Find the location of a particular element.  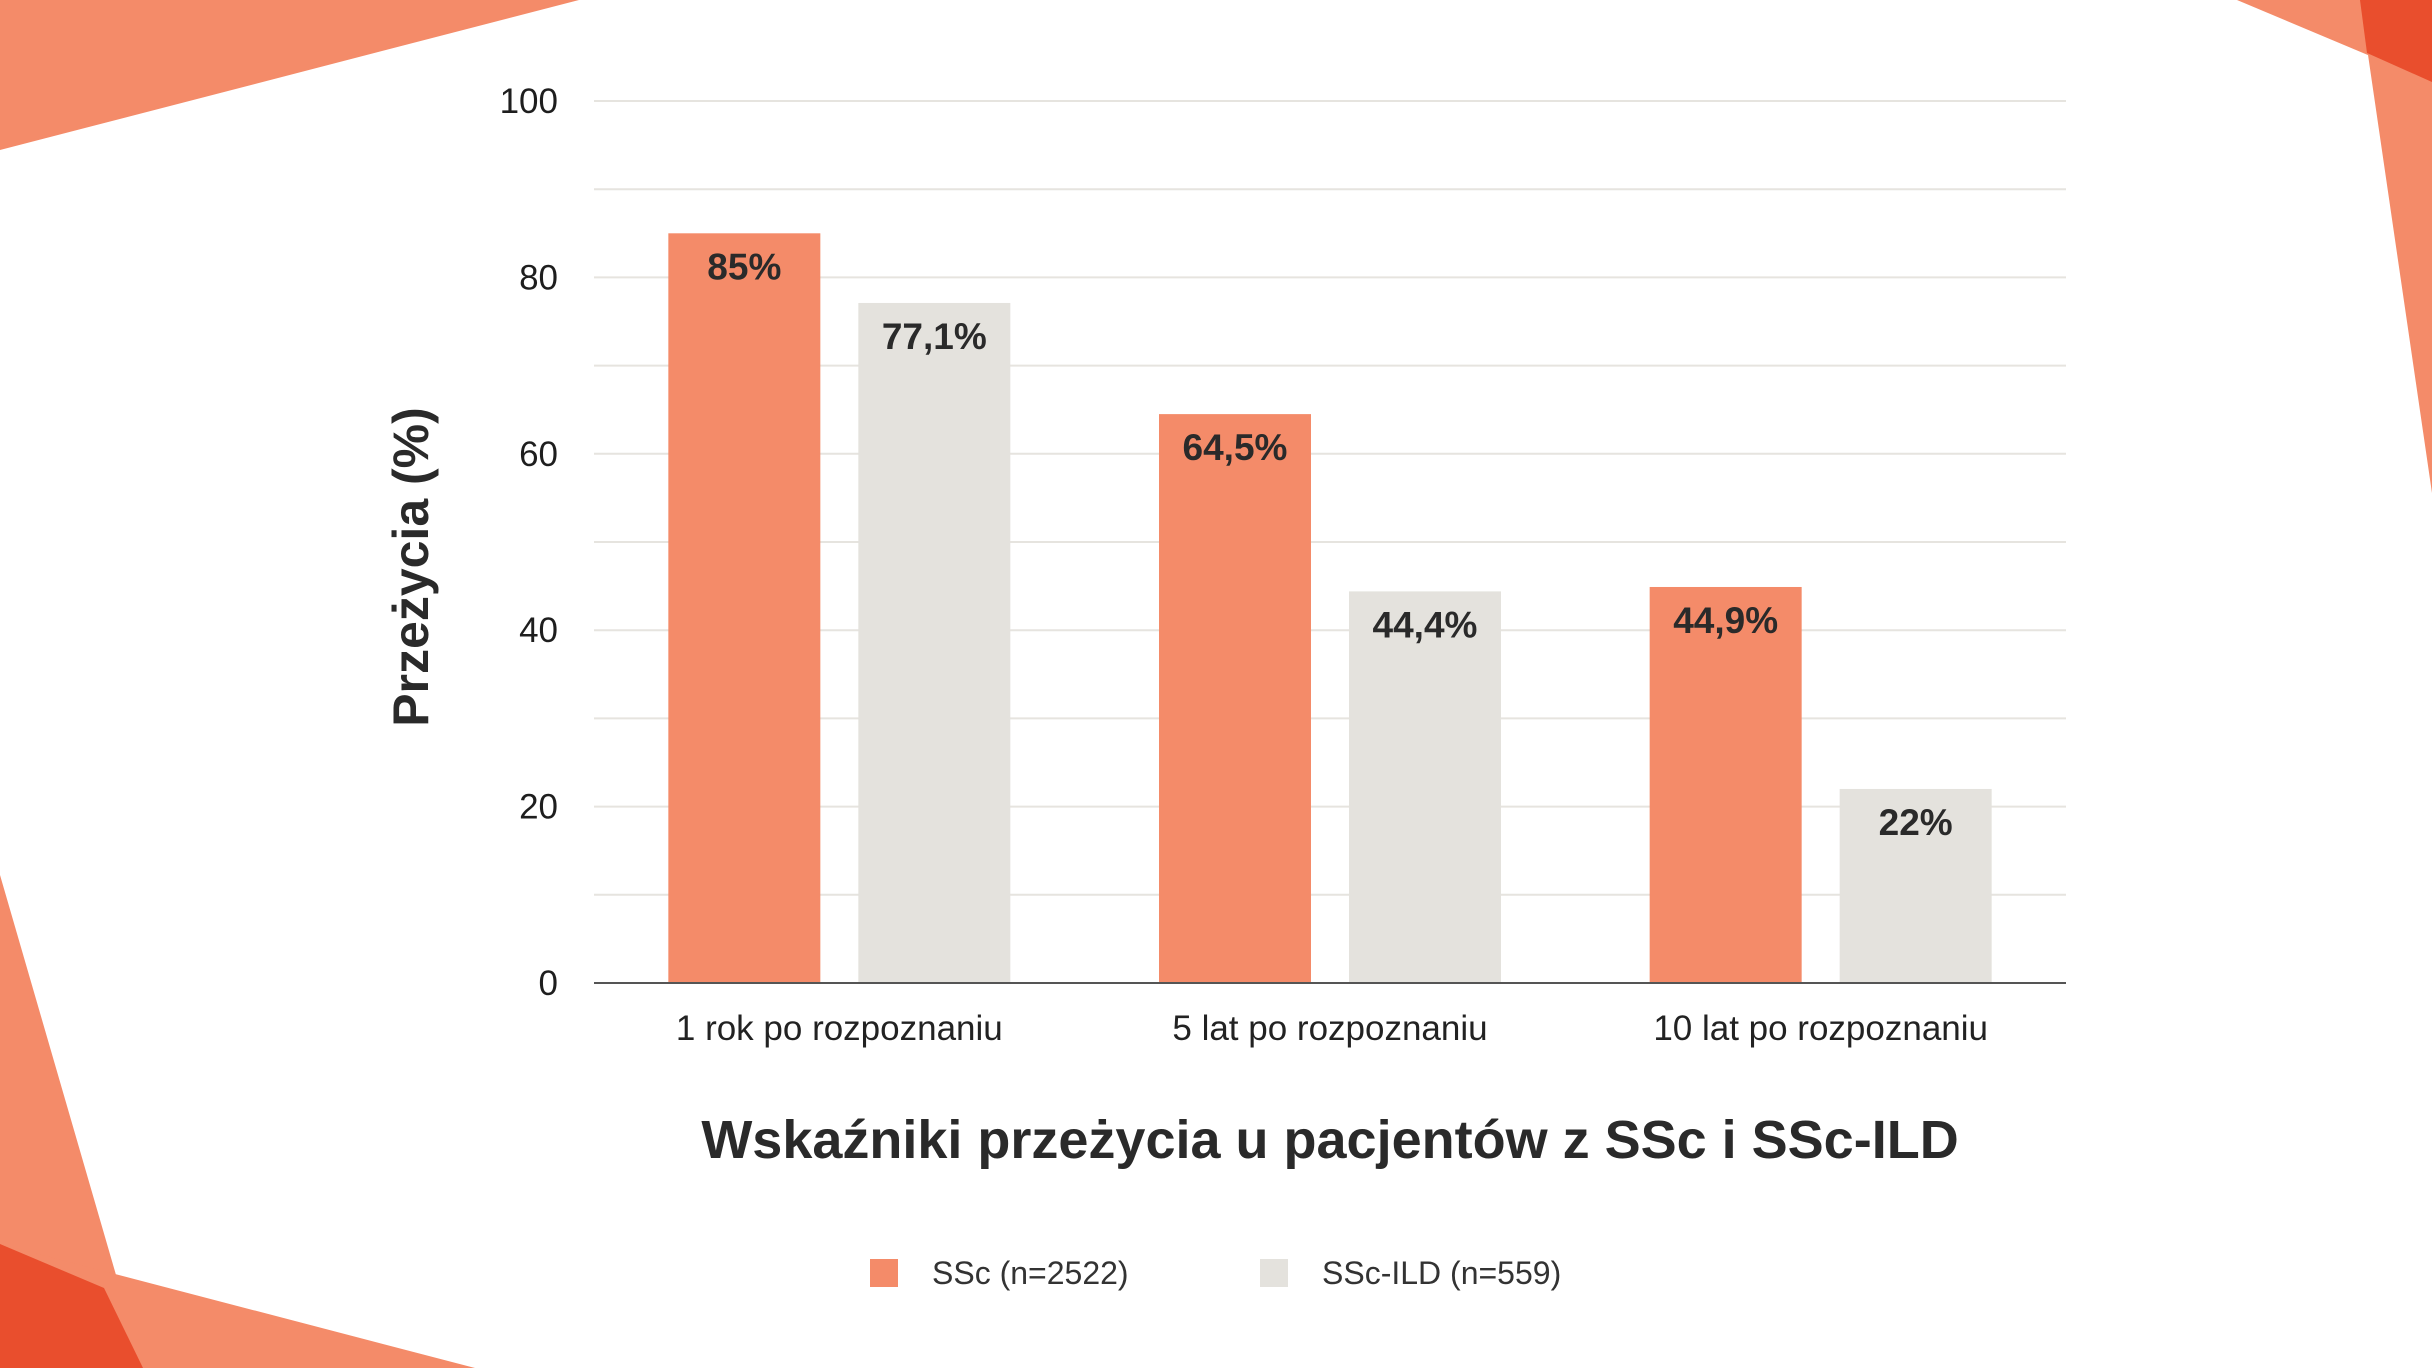

y-tick-label: 40 is located at coordinates (538, 630).